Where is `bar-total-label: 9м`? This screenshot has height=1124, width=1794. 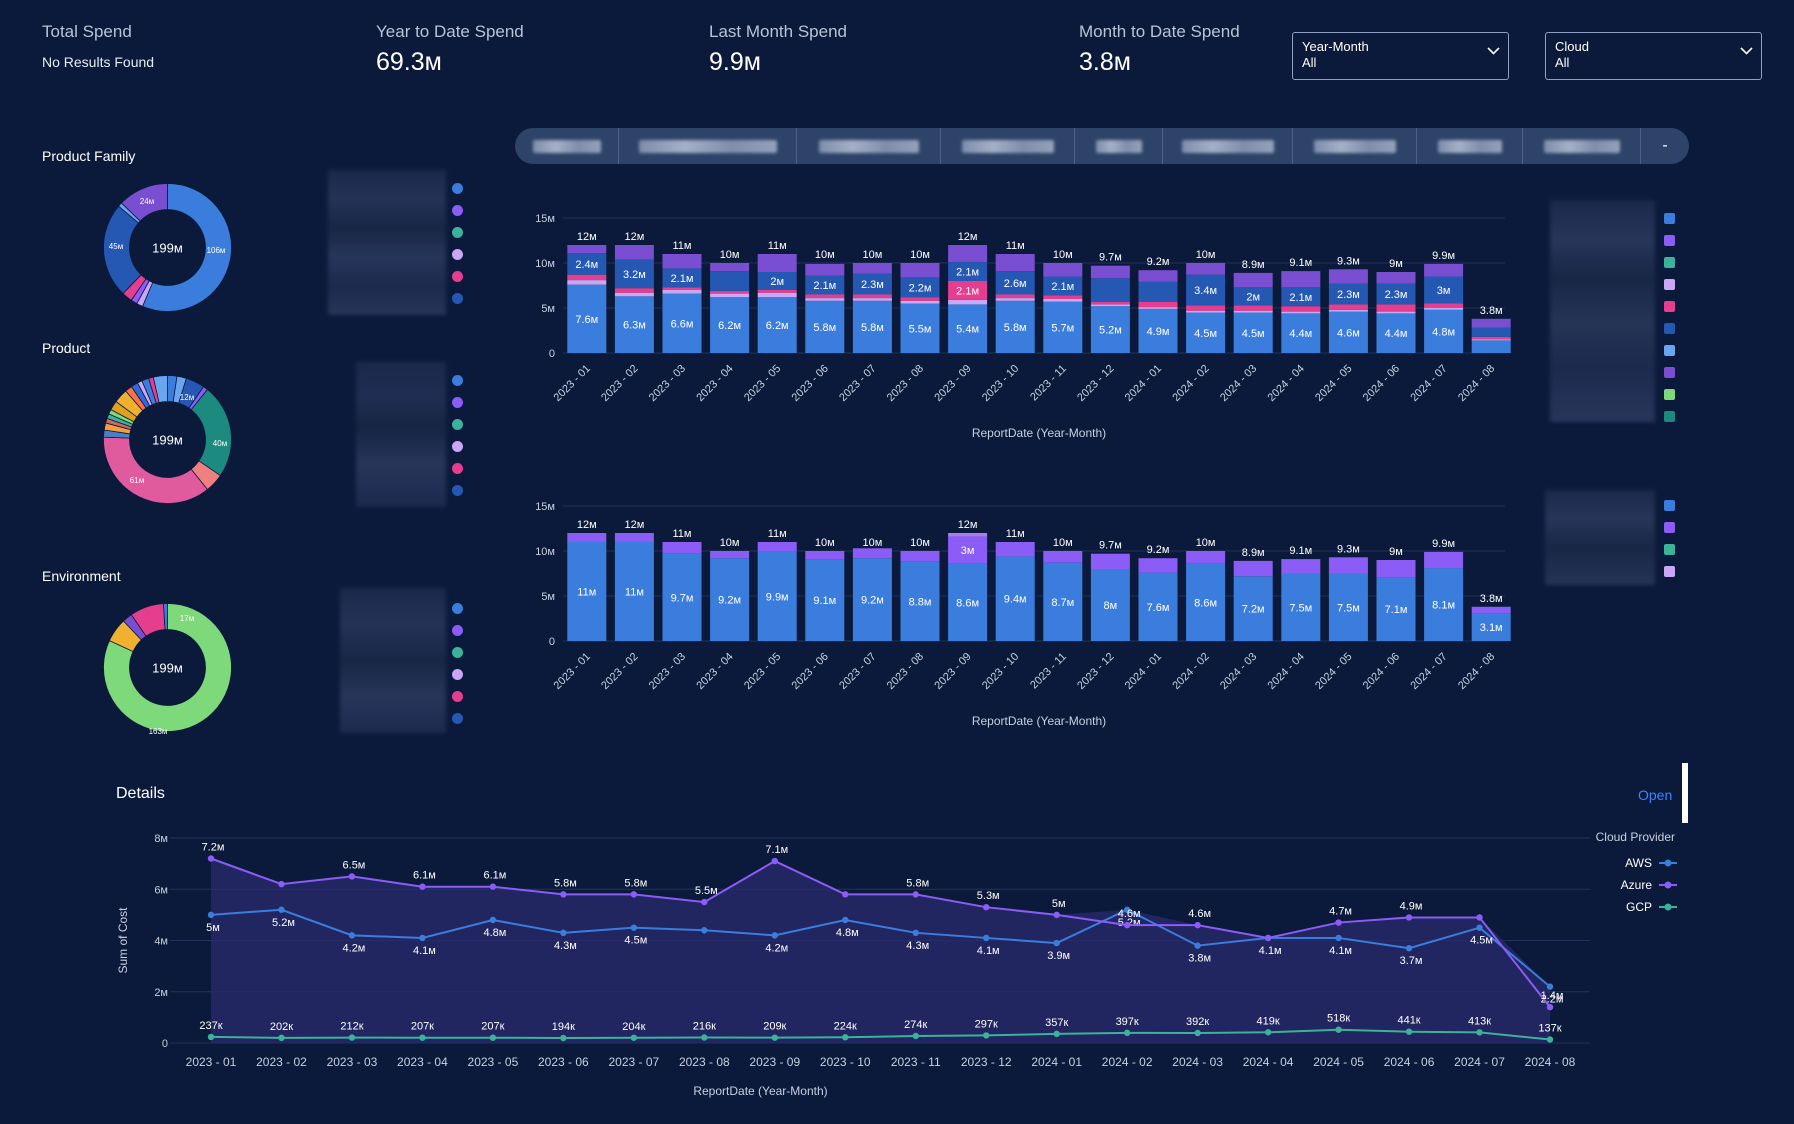 bar-total-label: 9м is located at coordinates (1396, 264).